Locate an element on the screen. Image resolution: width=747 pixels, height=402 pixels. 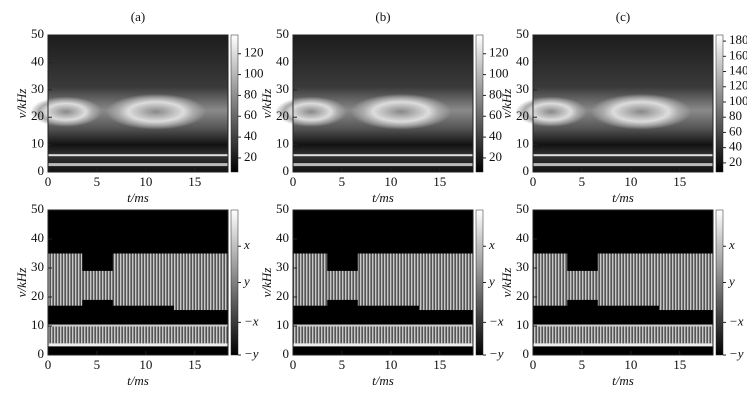
colorbar-tick-label: 160 is located at coordinates (738, 54).